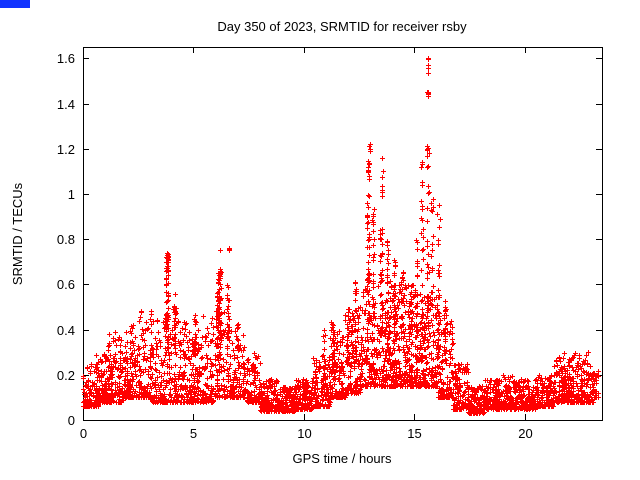  I want to click on y-tick-label: 1.4, so click(66, 104).